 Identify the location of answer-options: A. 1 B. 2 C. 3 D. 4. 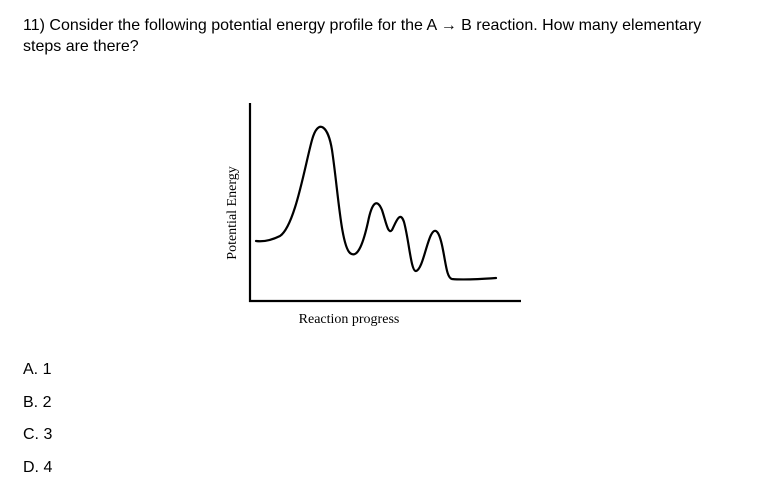
(37, 425).